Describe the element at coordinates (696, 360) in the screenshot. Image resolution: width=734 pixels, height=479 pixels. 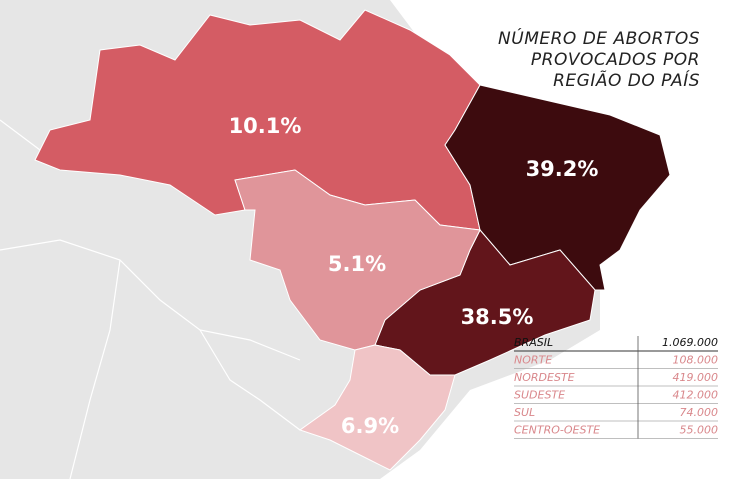
I see `table-row-value: 108.000` at that location.